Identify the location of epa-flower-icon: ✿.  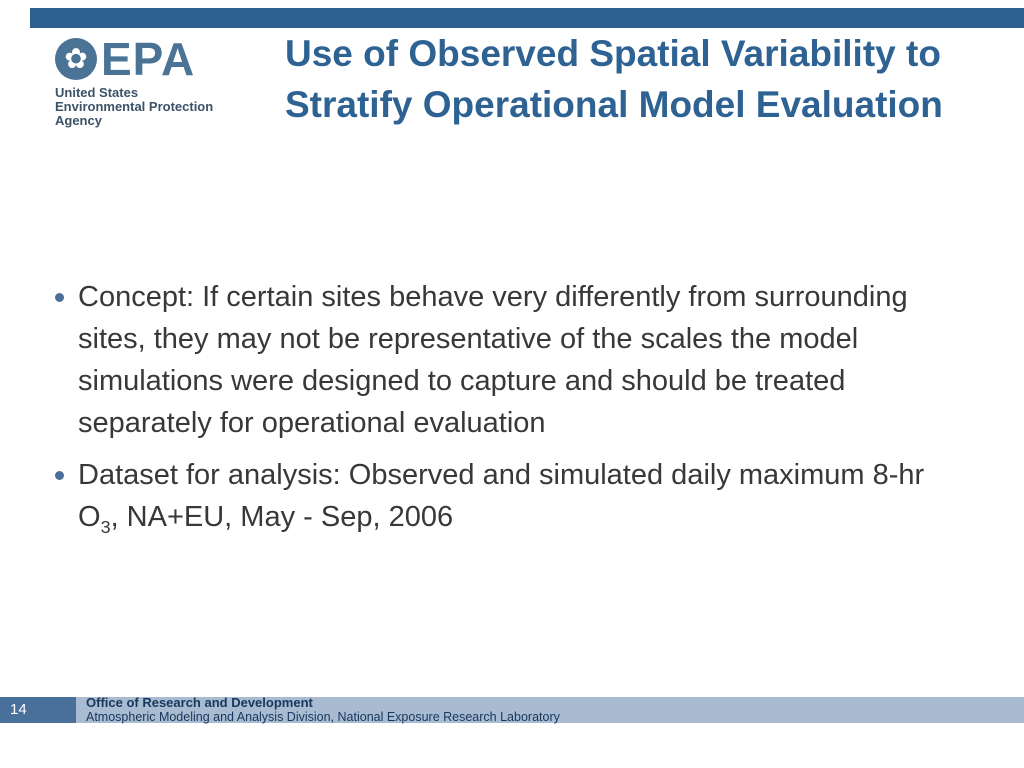
(76, 59).